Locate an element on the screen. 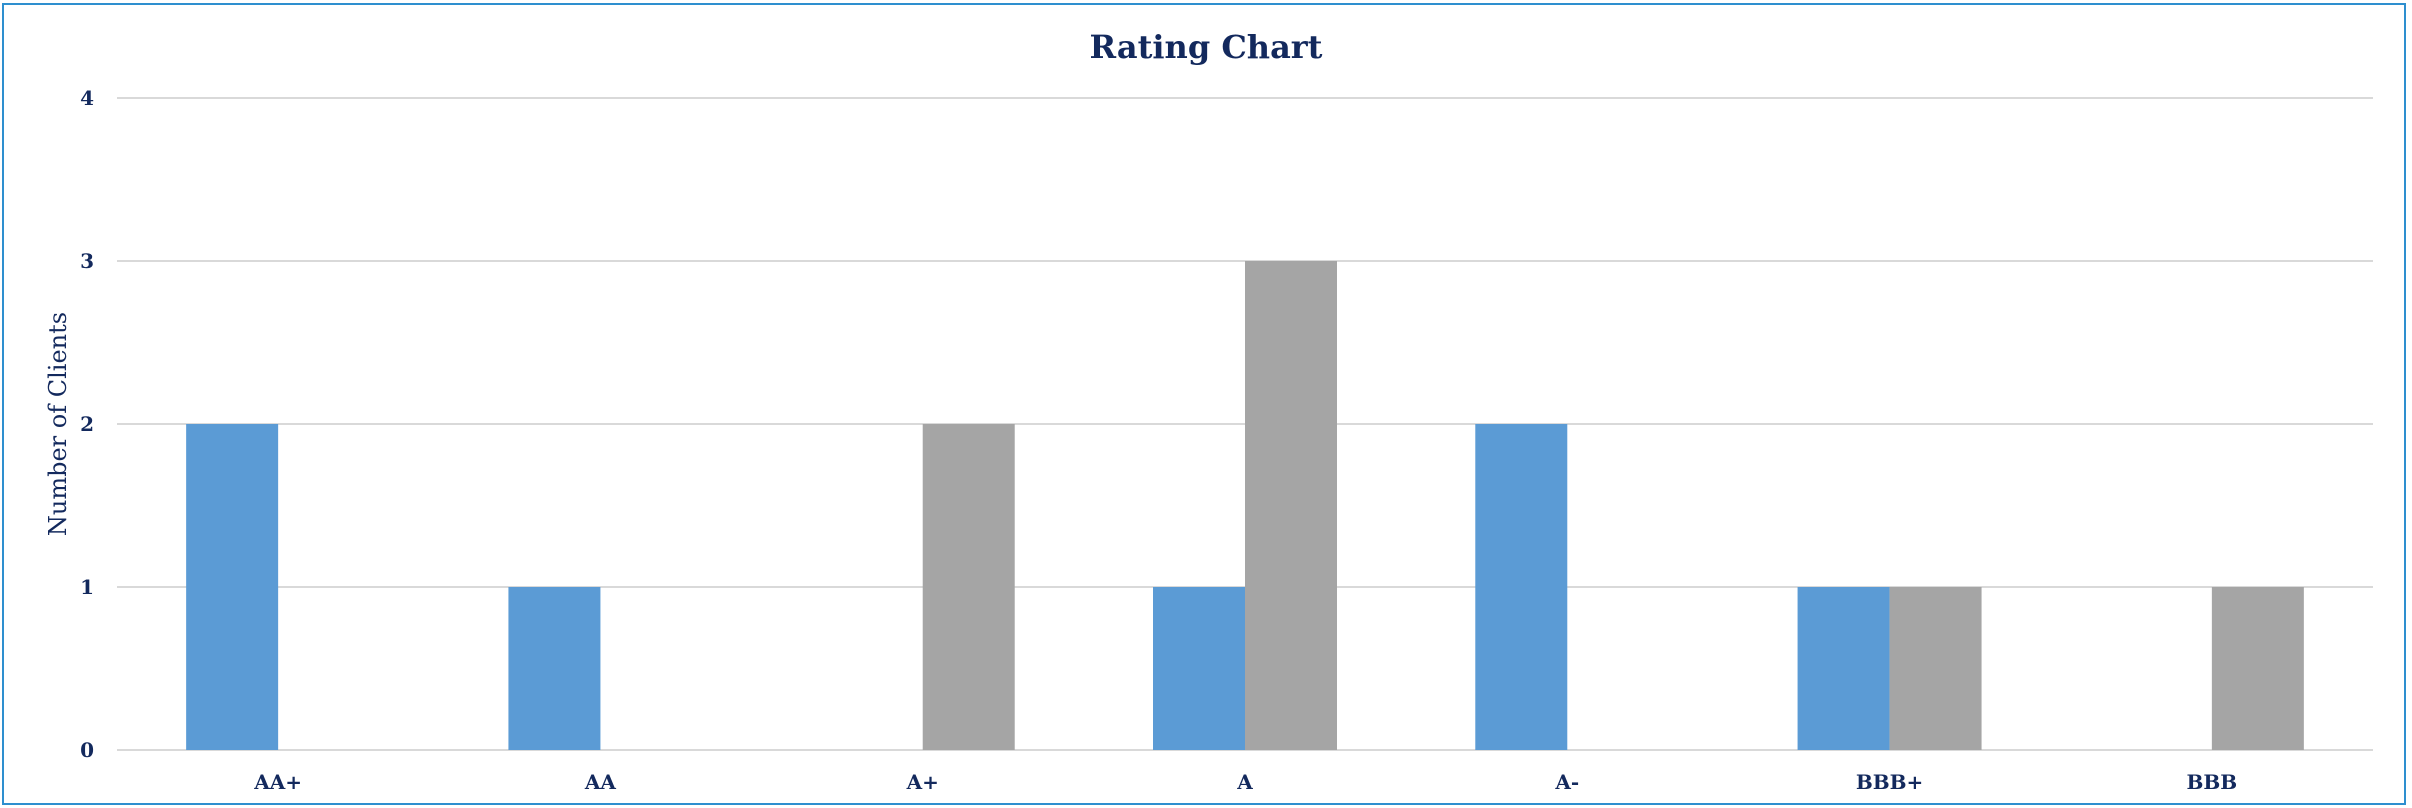 The width and height of the screenshot is (2412, 808). y-tick-label: 1 is located at coordinates (87, 587).